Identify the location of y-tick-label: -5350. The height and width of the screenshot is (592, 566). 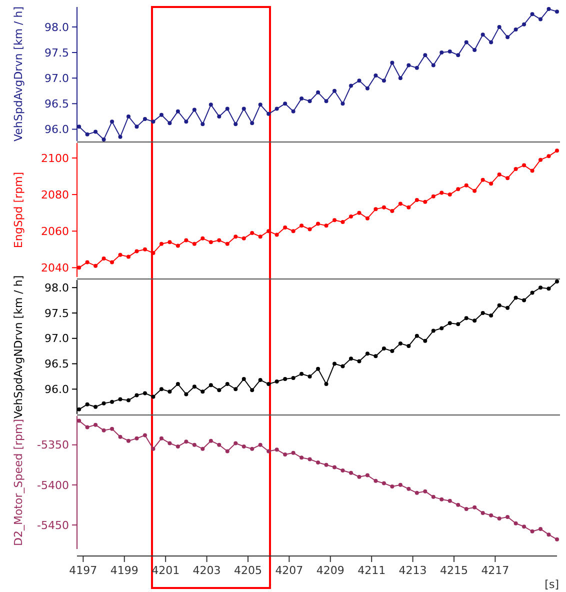
(53, 445).